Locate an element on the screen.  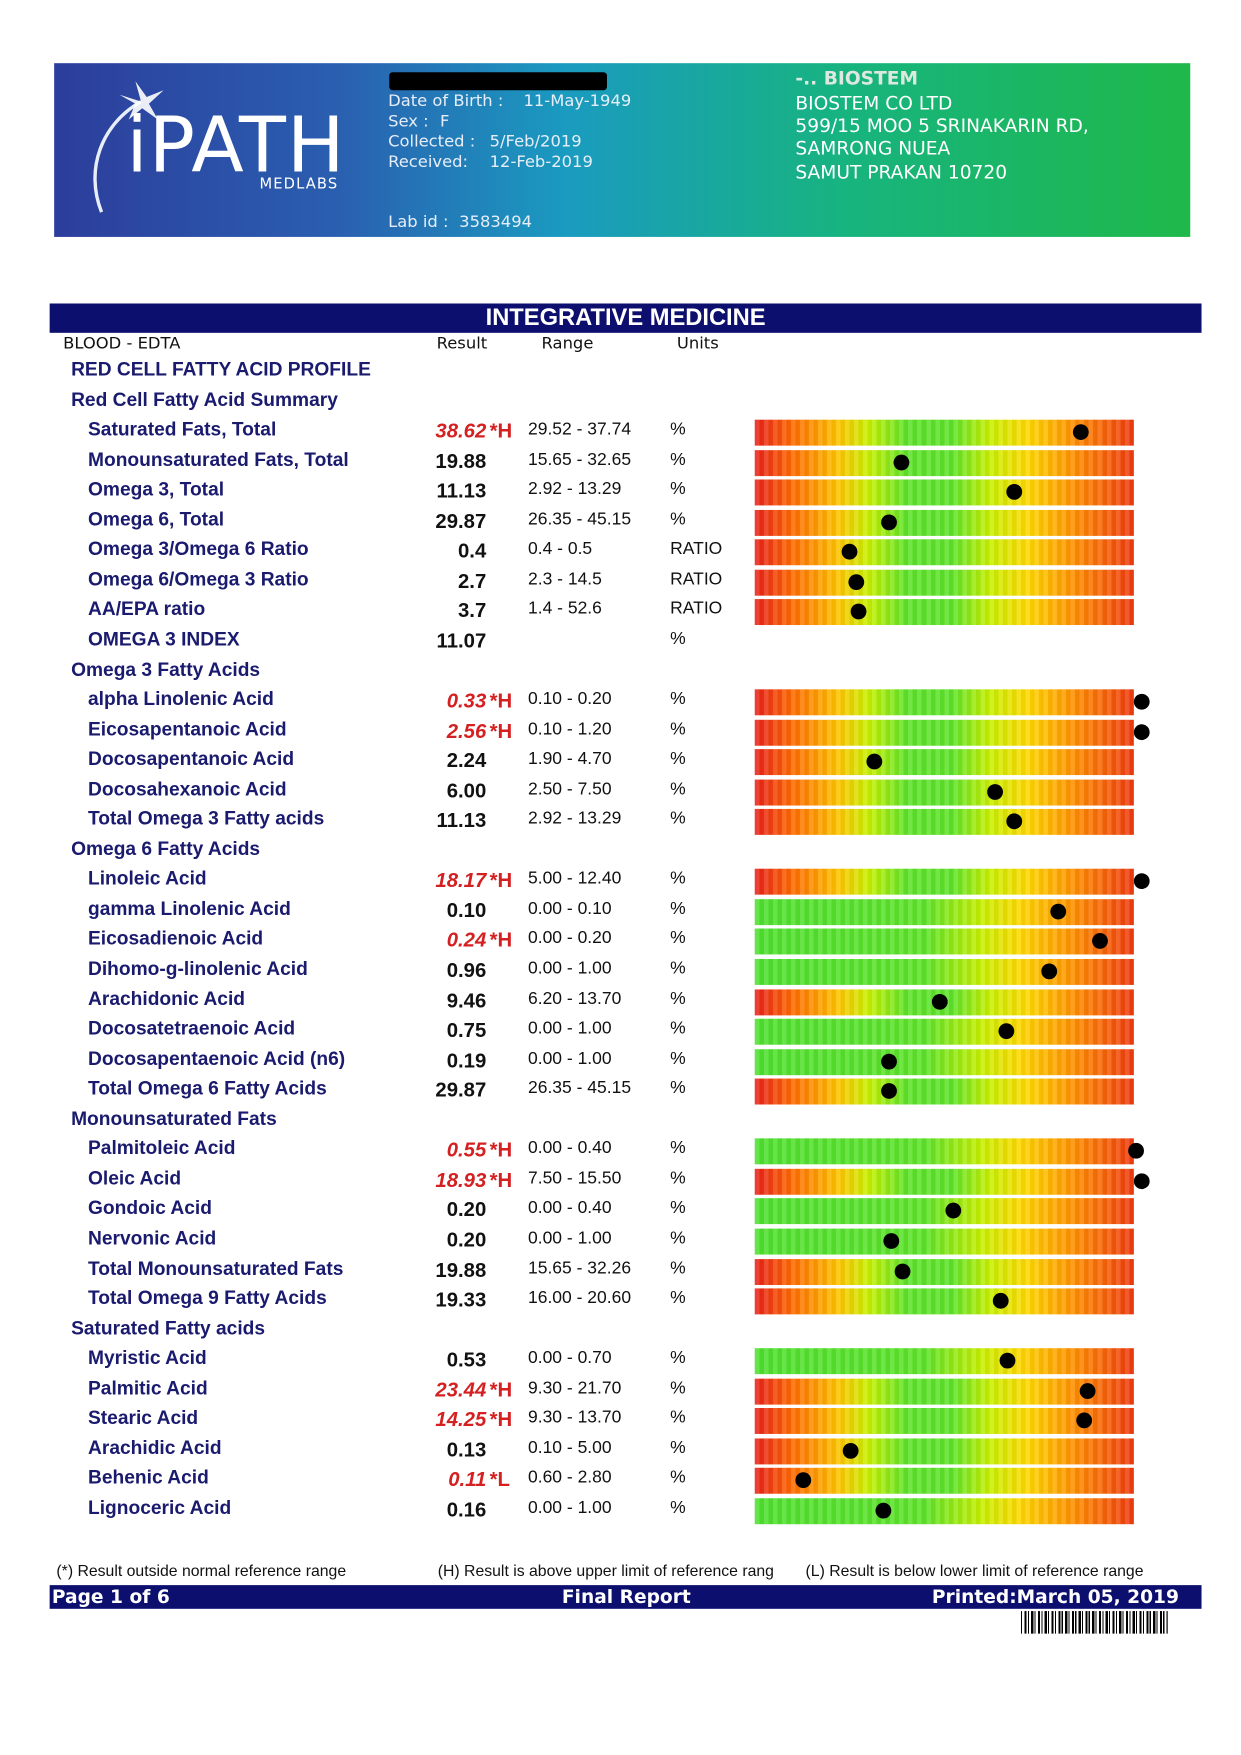
test-result: 3.7 is located at coordinates (472, 611).